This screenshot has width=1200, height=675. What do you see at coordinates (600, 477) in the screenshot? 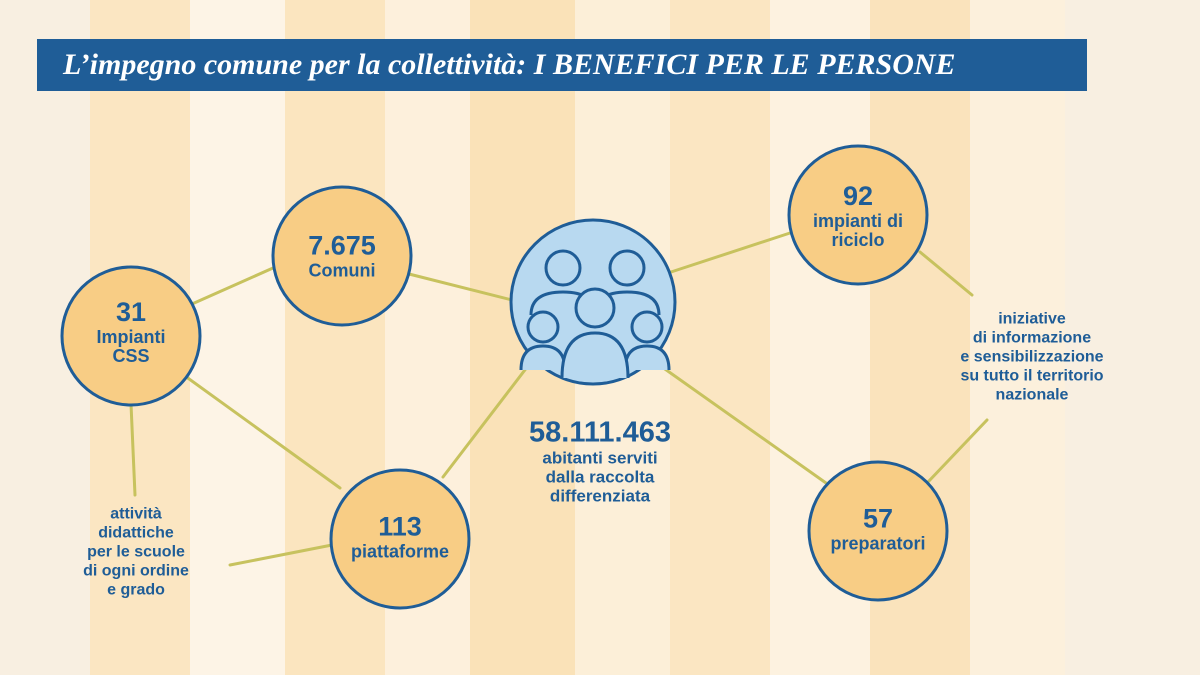
I see `center-text-line: dalla raccolta` at bounding box center [600, 477].